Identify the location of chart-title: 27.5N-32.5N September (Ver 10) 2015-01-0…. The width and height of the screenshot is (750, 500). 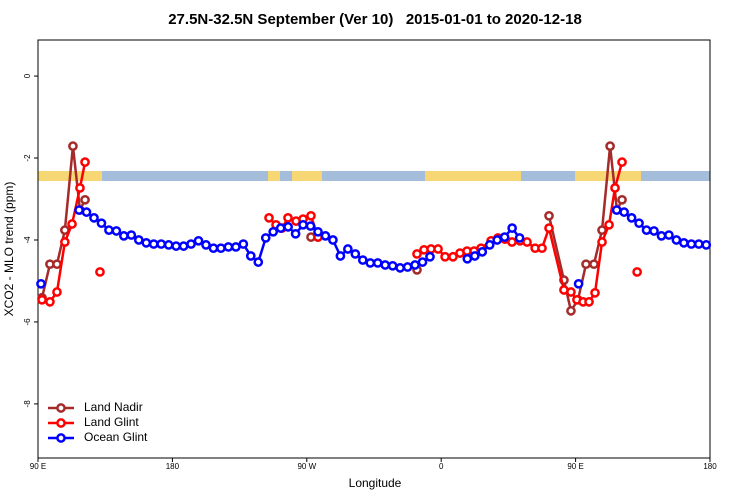
(375, 19).